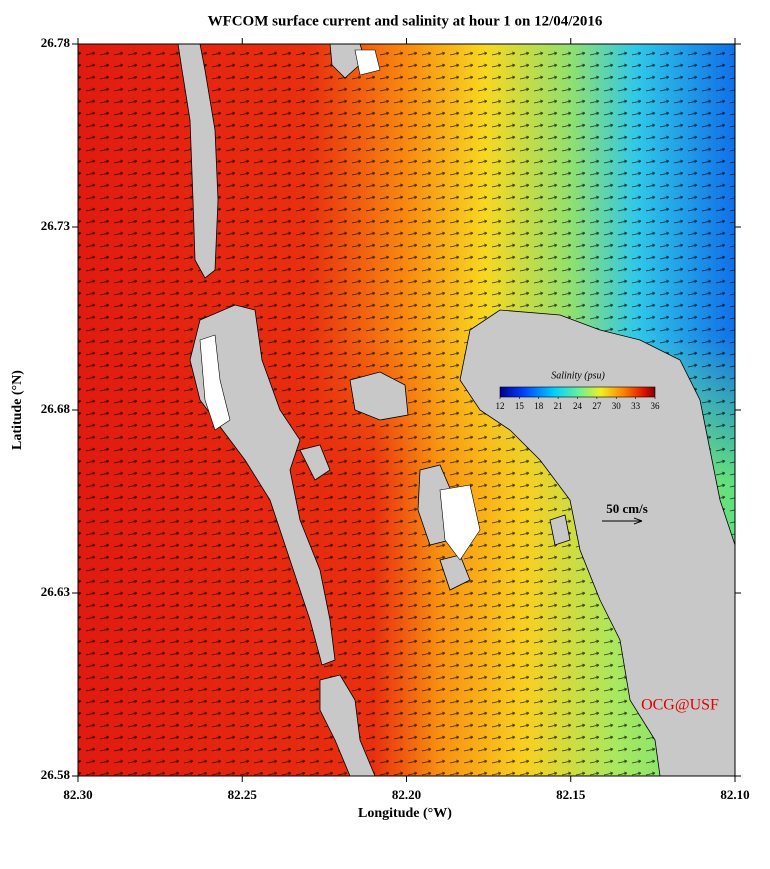 This screenshot has height=869, width=770. I want to click on colorbar-tick-label: 24, so click(578, 406).